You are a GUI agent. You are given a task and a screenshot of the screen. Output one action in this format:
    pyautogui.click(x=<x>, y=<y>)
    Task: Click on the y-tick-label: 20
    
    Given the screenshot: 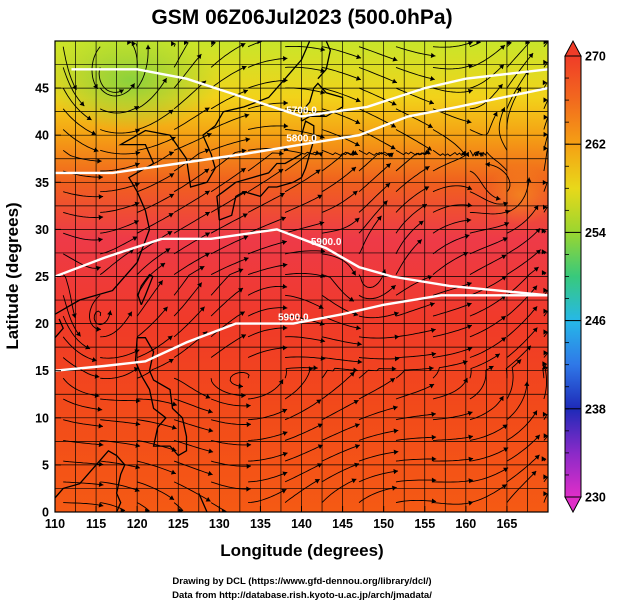 What is the action you would take?
    pyautogui.click(x=42, y=324)
    